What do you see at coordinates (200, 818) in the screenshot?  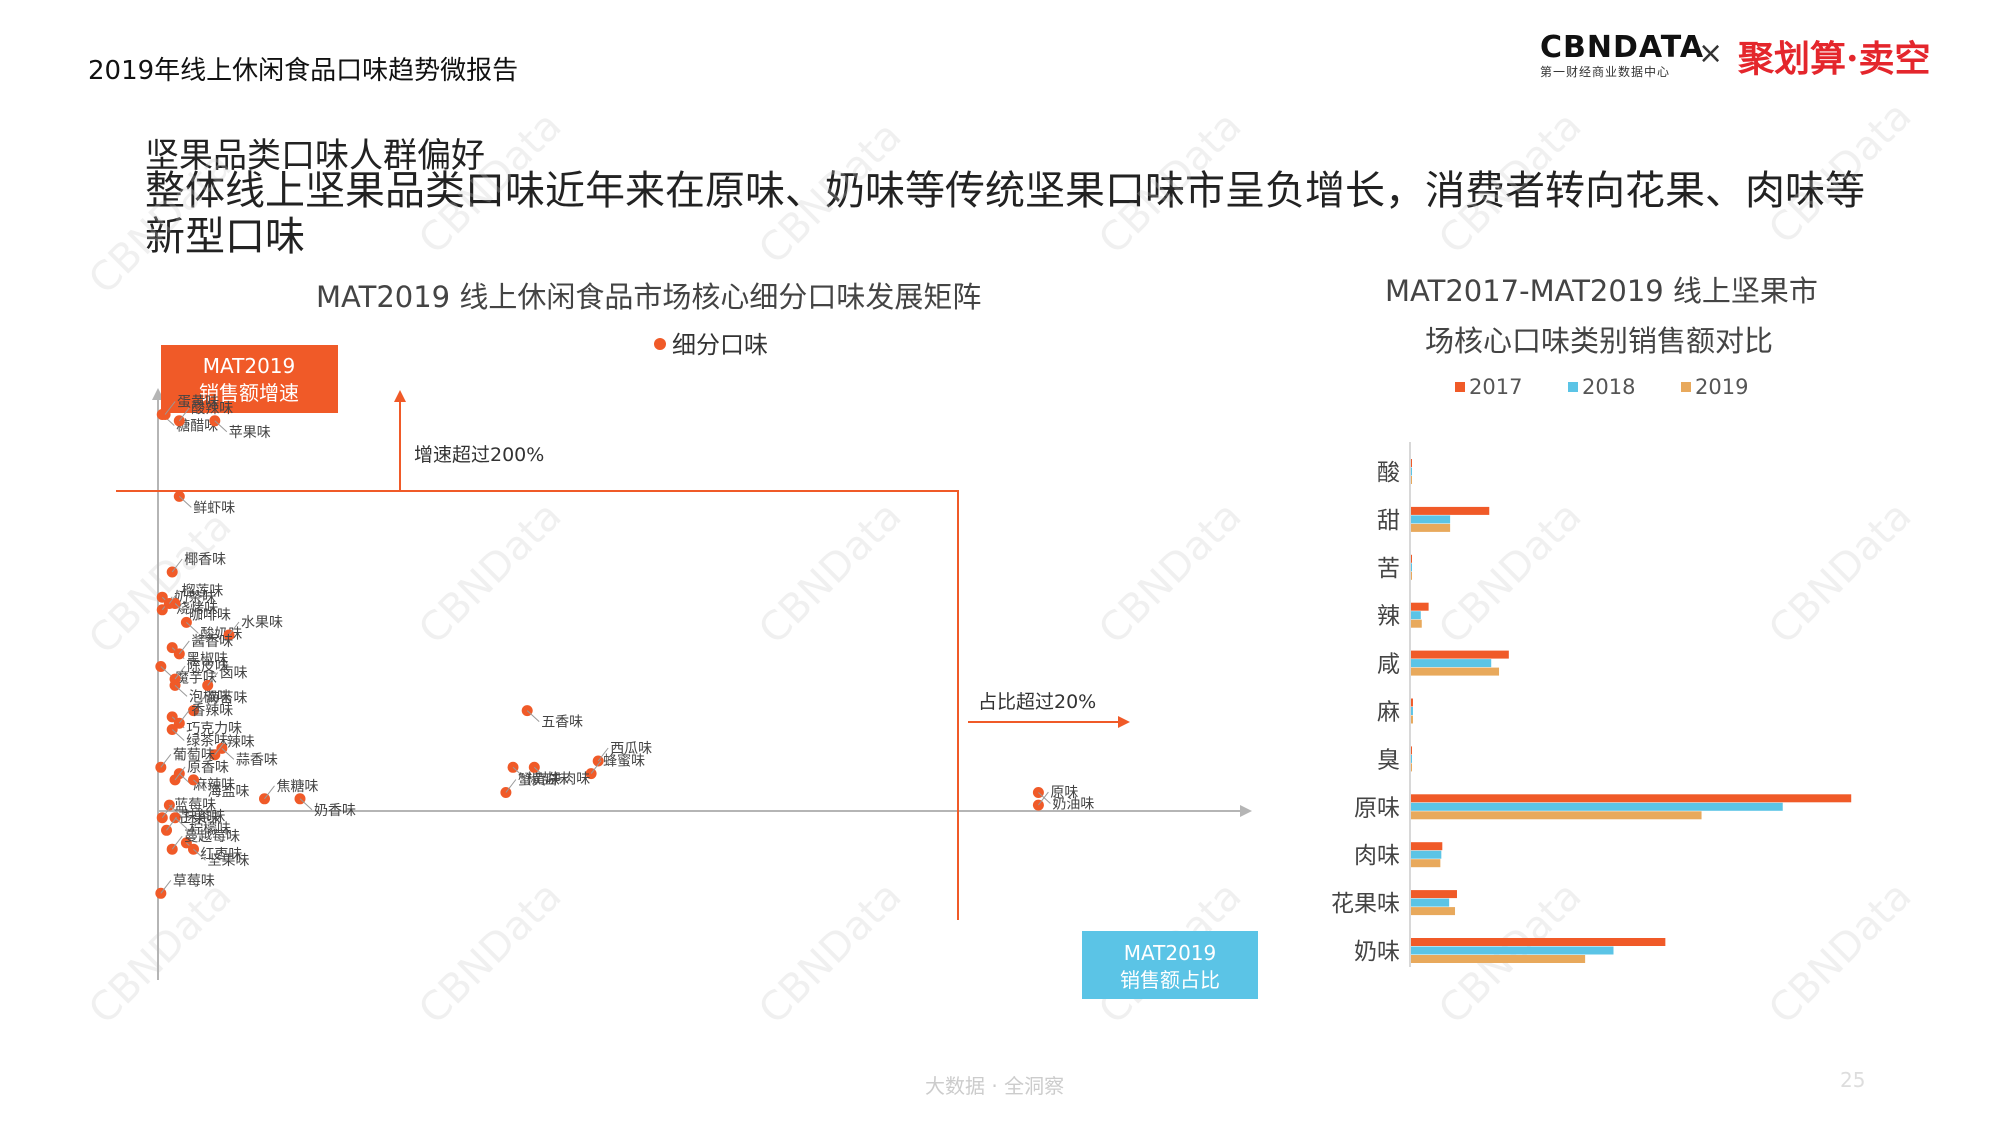 I see `scatter-point-label: 芒果味` at bounding box center [200, 818].